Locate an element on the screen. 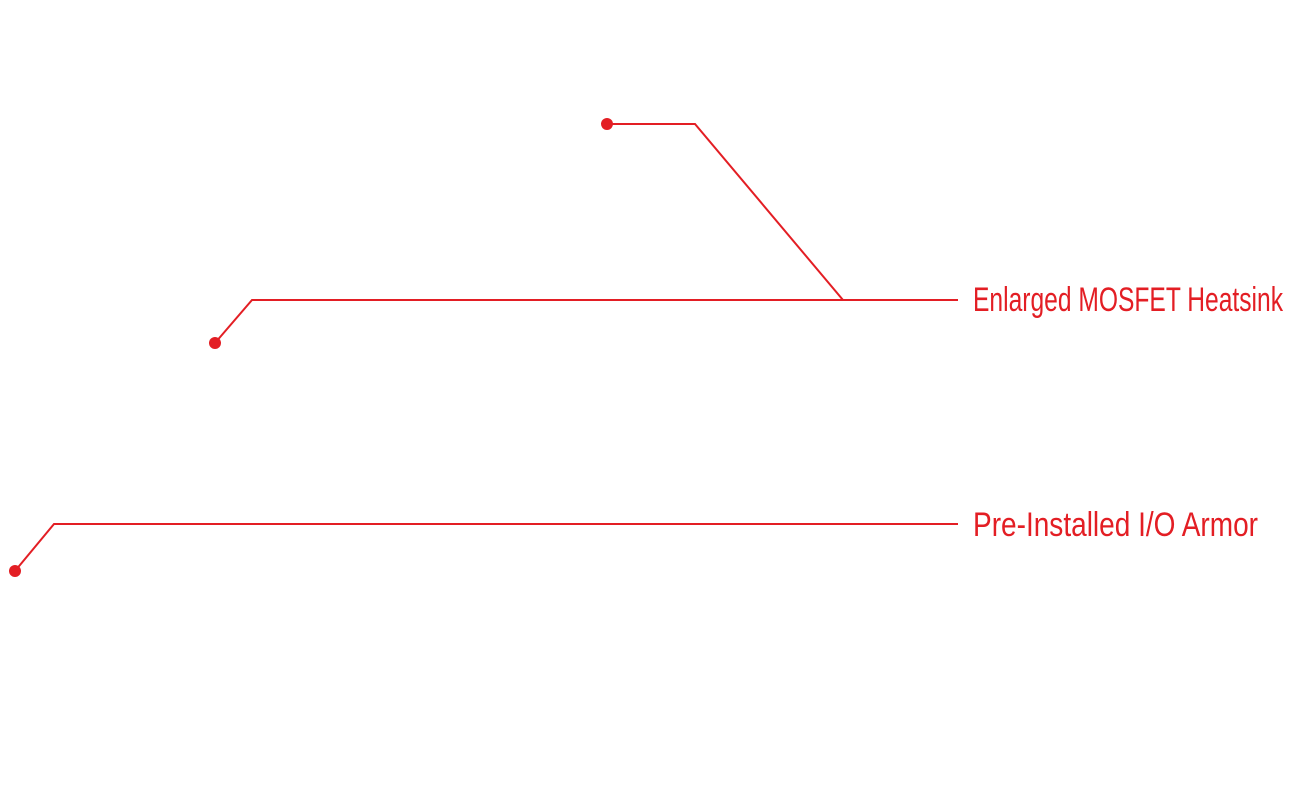 Image resolution: width=1300 pixels, height=800 pixels. callout-label: Pre-Installed I/O Armor is located at coordinates (1115, 525).